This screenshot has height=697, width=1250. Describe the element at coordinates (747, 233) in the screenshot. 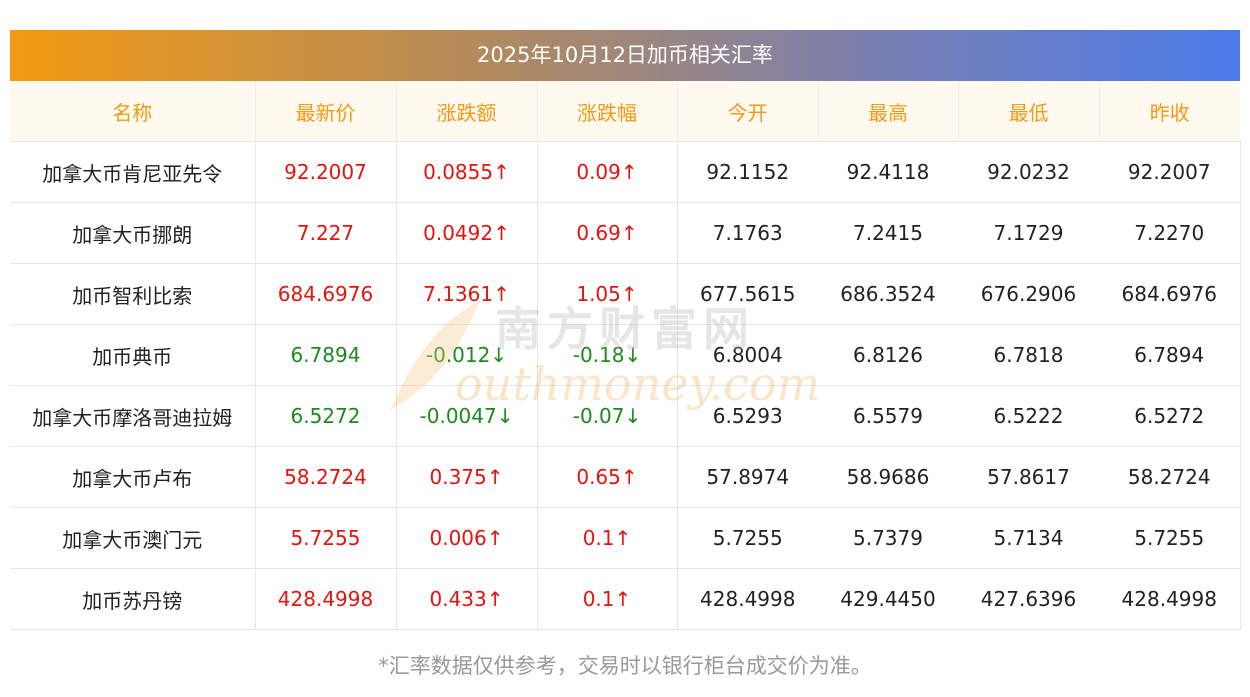

I see `cell-open: 7.1763` at that location.